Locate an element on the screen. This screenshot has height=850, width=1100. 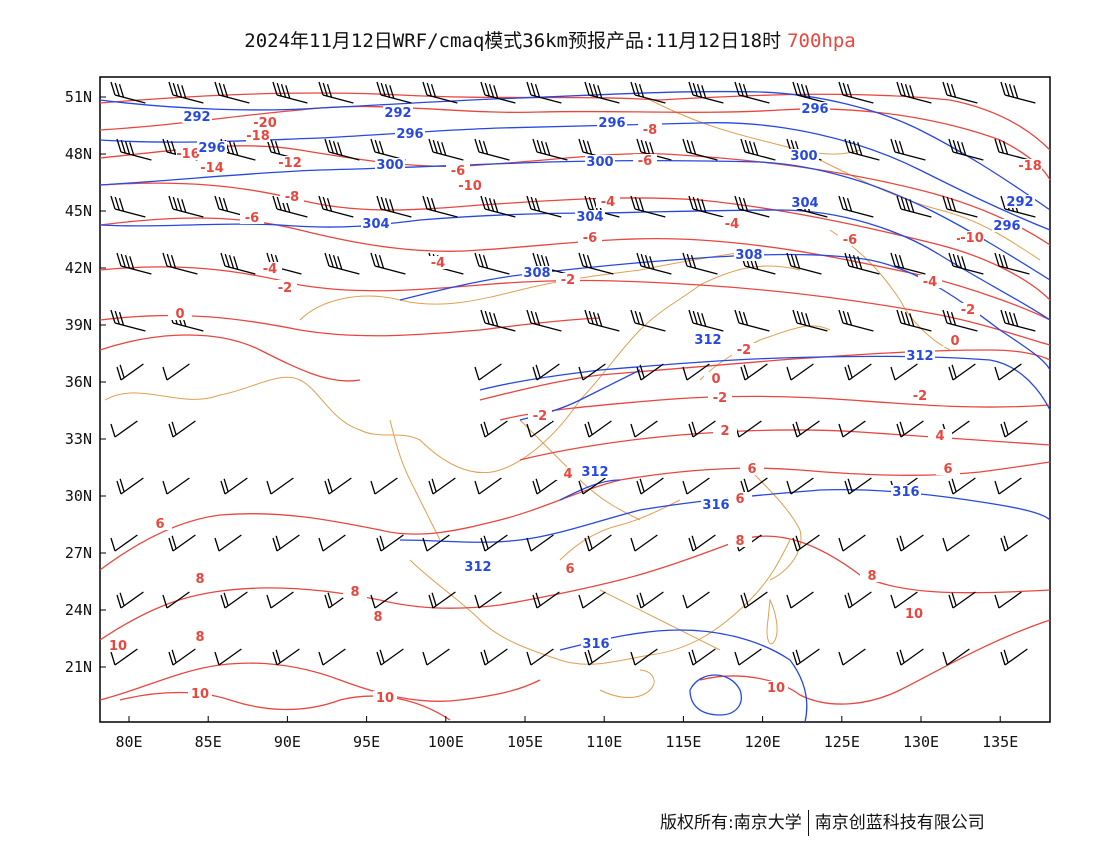
x-tick-label: 105E is located at coordinates (525, 742).